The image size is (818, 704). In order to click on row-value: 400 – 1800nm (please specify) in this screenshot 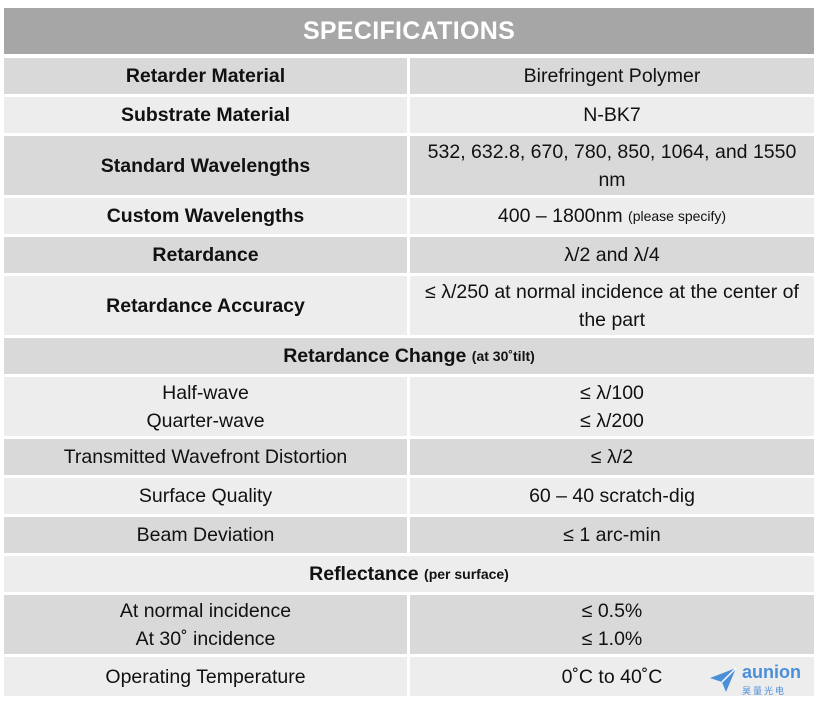, I will do `click(612, 216)`.